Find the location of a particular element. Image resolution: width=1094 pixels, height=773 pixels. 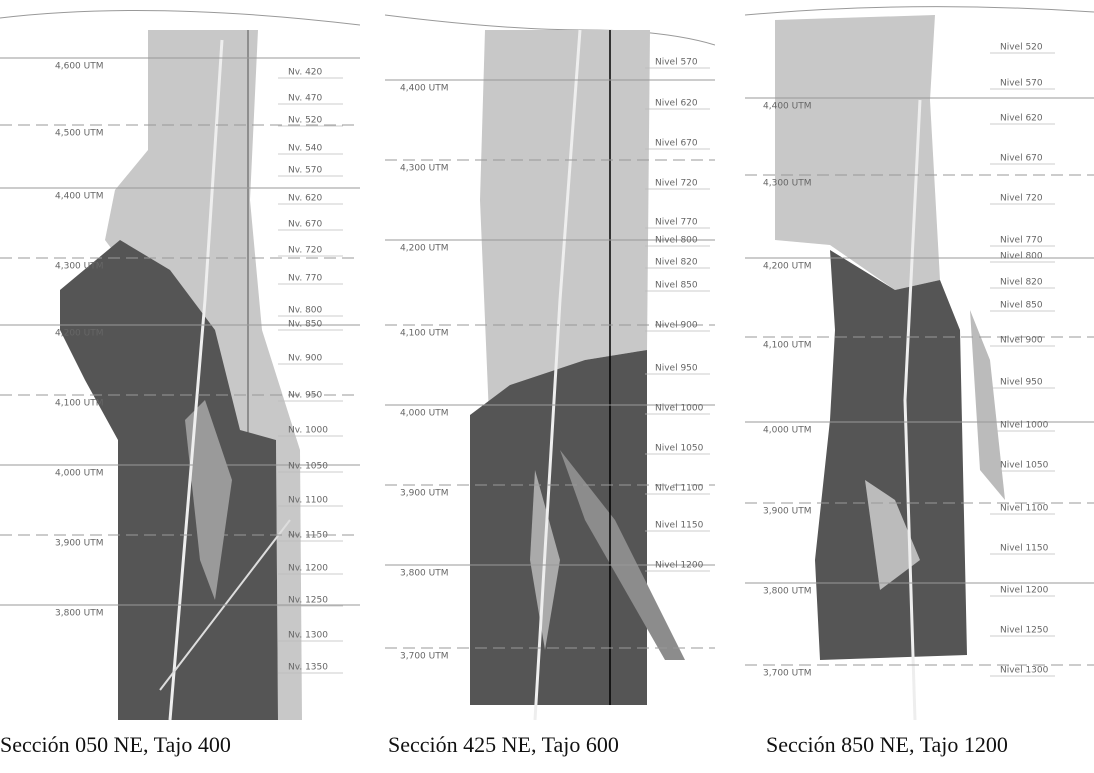

level-label: Nivel 1250 is located at coordinates (1024, 631).